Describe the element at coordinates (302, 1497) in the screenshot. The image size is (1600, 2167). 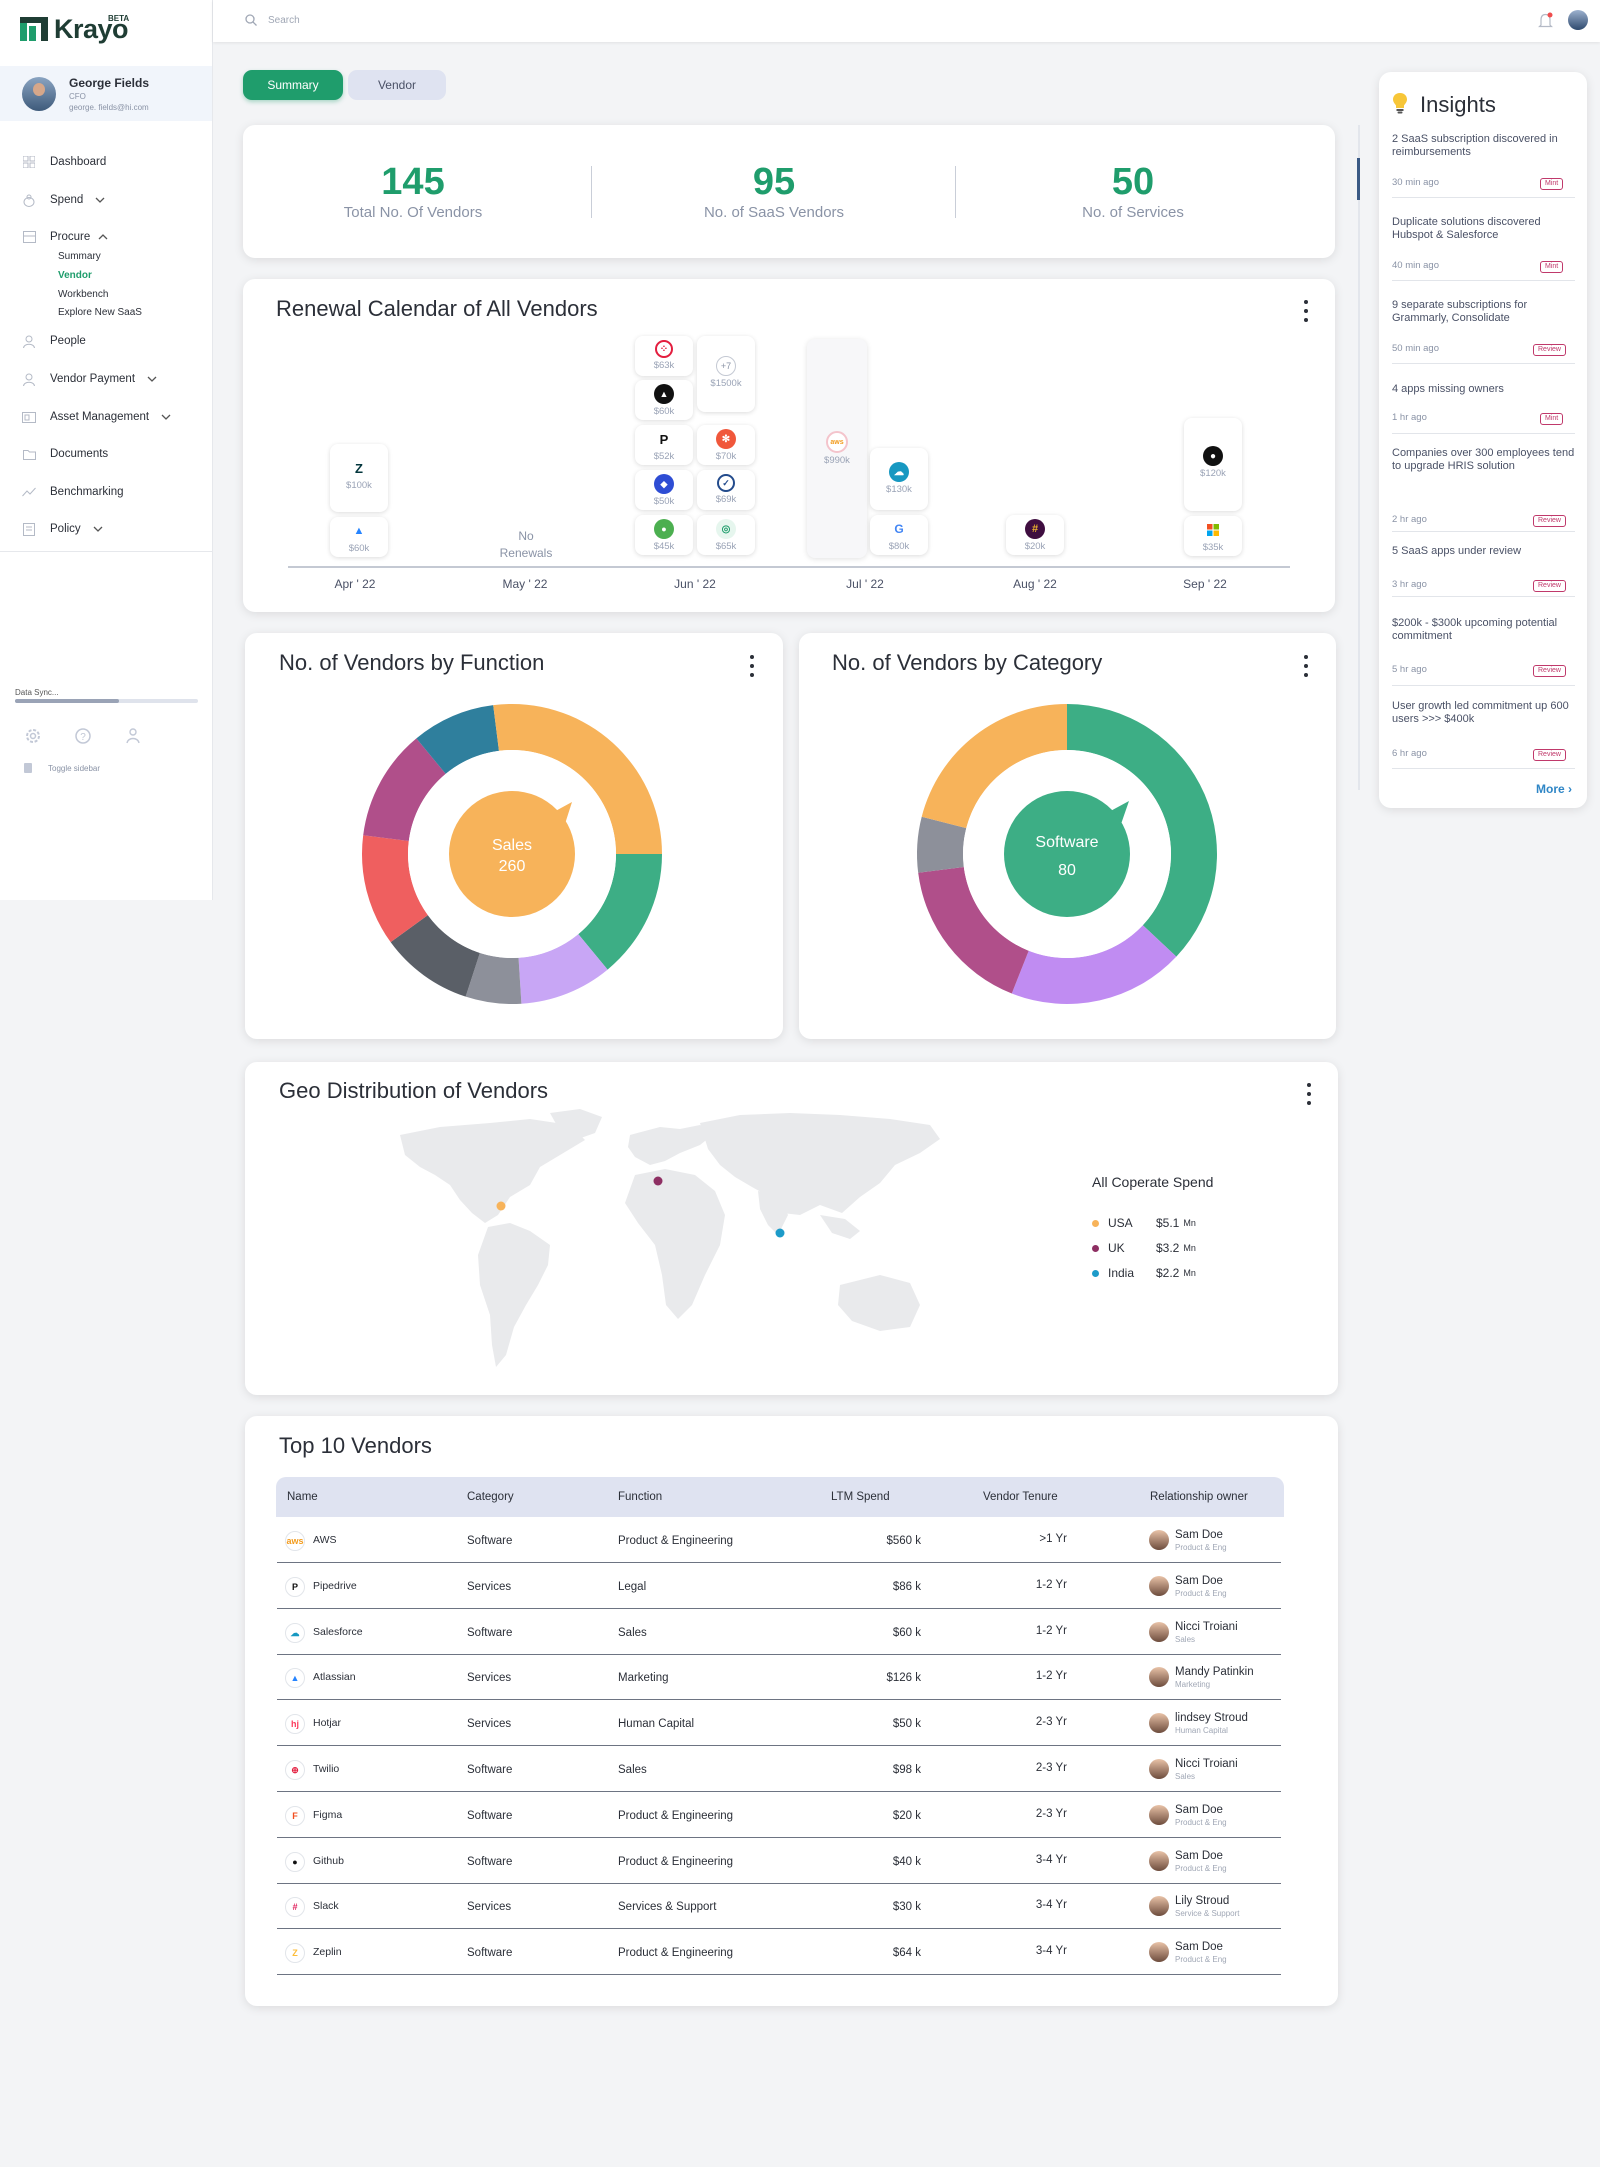
I see `column-header-name: Name` at that location.